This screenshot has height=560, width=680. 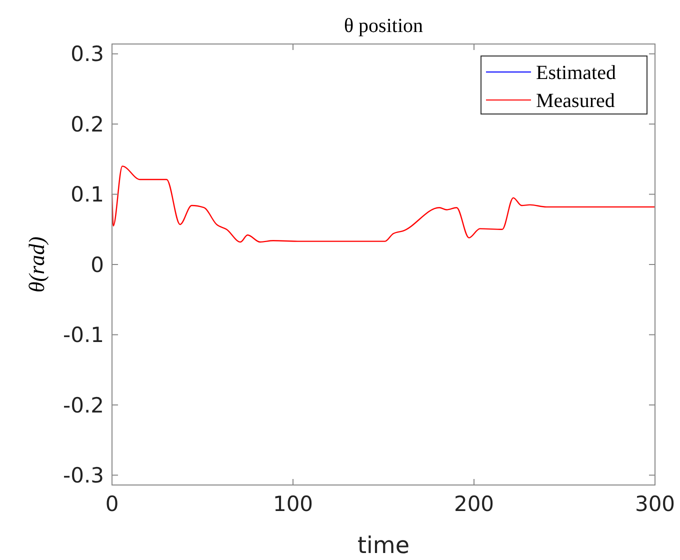 I want to click on x-axis-title: time, so click(x=384, y=546).